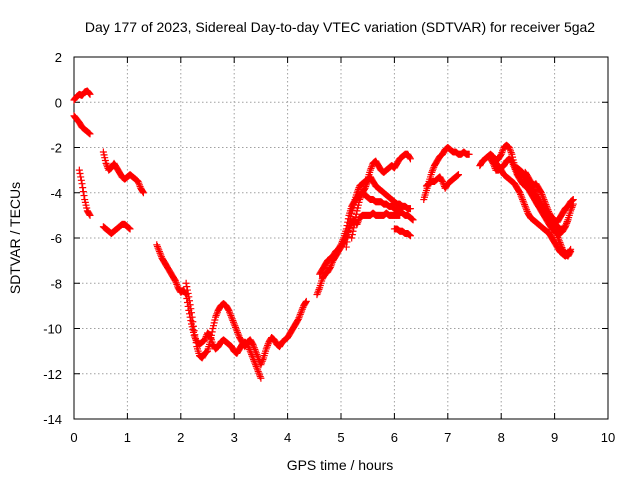 The height and width of the screenshot is (480, 640). What do you see at coordinates (394, 437) in the screenshot?
I see `x-tick-label: 6` at bounding box center [394, 437].